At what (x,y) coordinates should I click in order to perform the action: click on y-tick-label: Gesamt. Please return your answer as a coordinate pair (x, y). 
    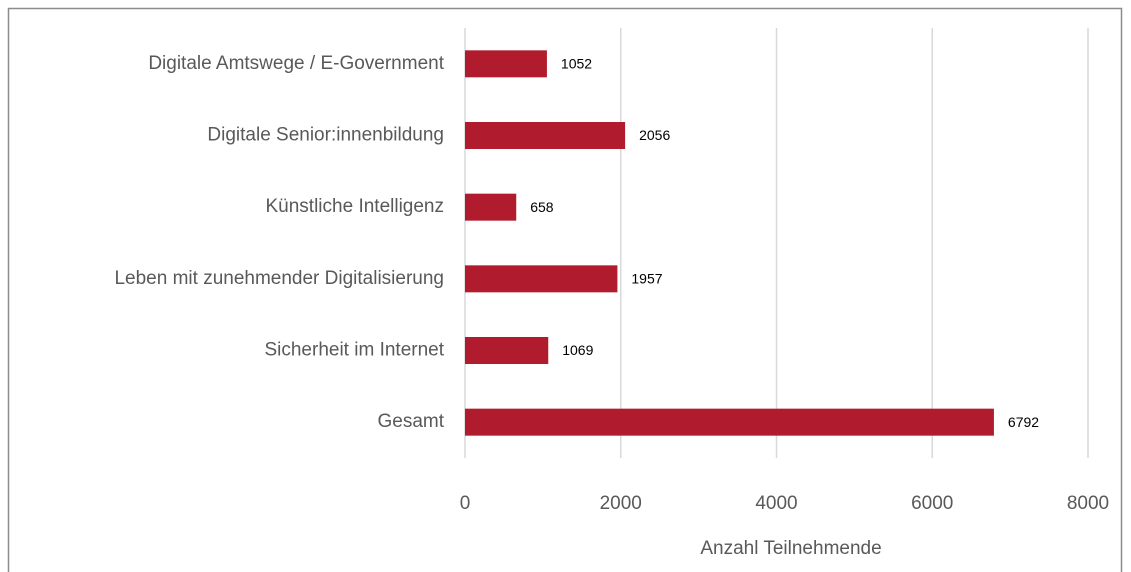
    Looking at the image, I should click on (410, 421).